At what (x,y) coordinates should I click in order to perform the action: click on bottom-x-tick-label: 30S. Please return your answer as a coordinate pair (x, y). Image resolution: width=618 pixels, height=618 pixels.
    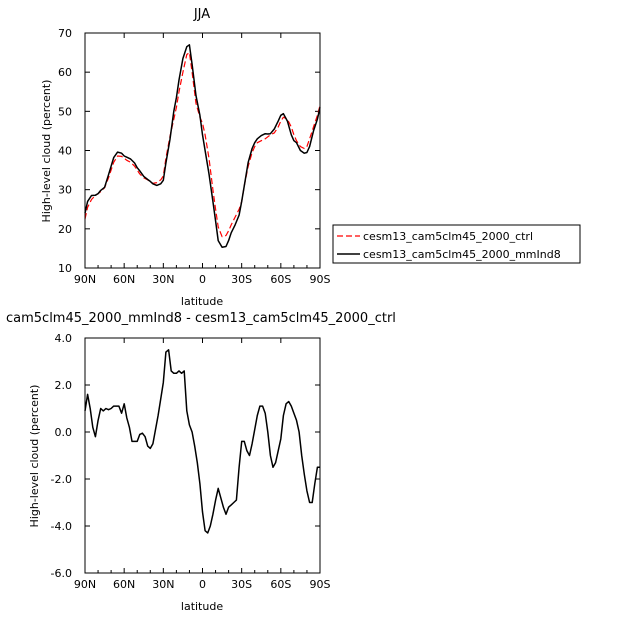
    Looking at the image, I should click on (241, 584).